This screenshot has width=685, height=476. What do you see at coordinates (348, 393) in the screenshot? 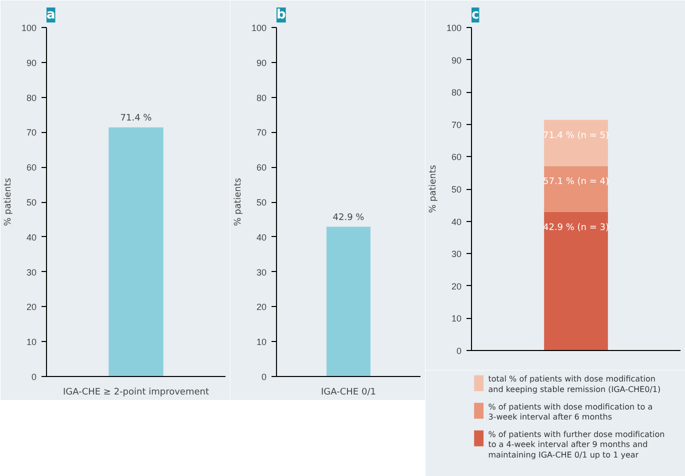
I see `x-tick-label: IGA-CHE 0/1` at bounding box center [348, 393].